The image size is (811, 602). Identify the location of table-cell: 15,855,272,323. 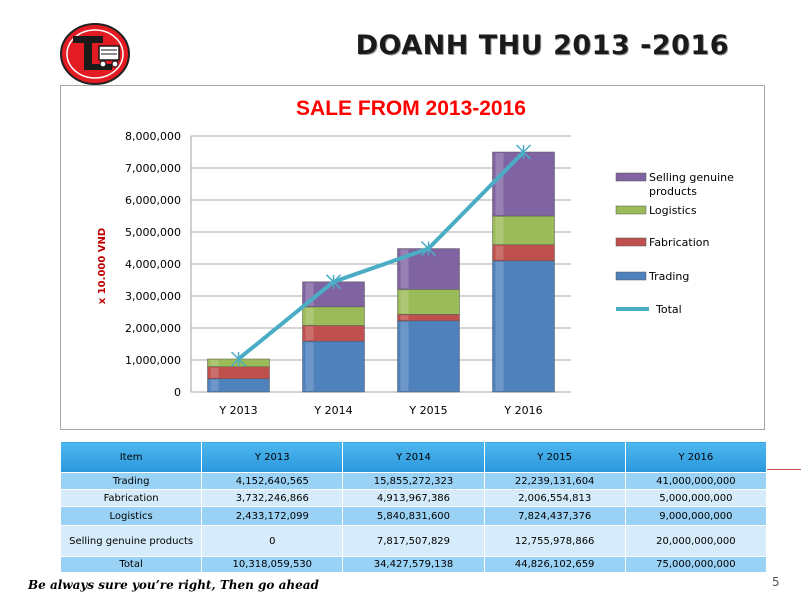
(413, 481).